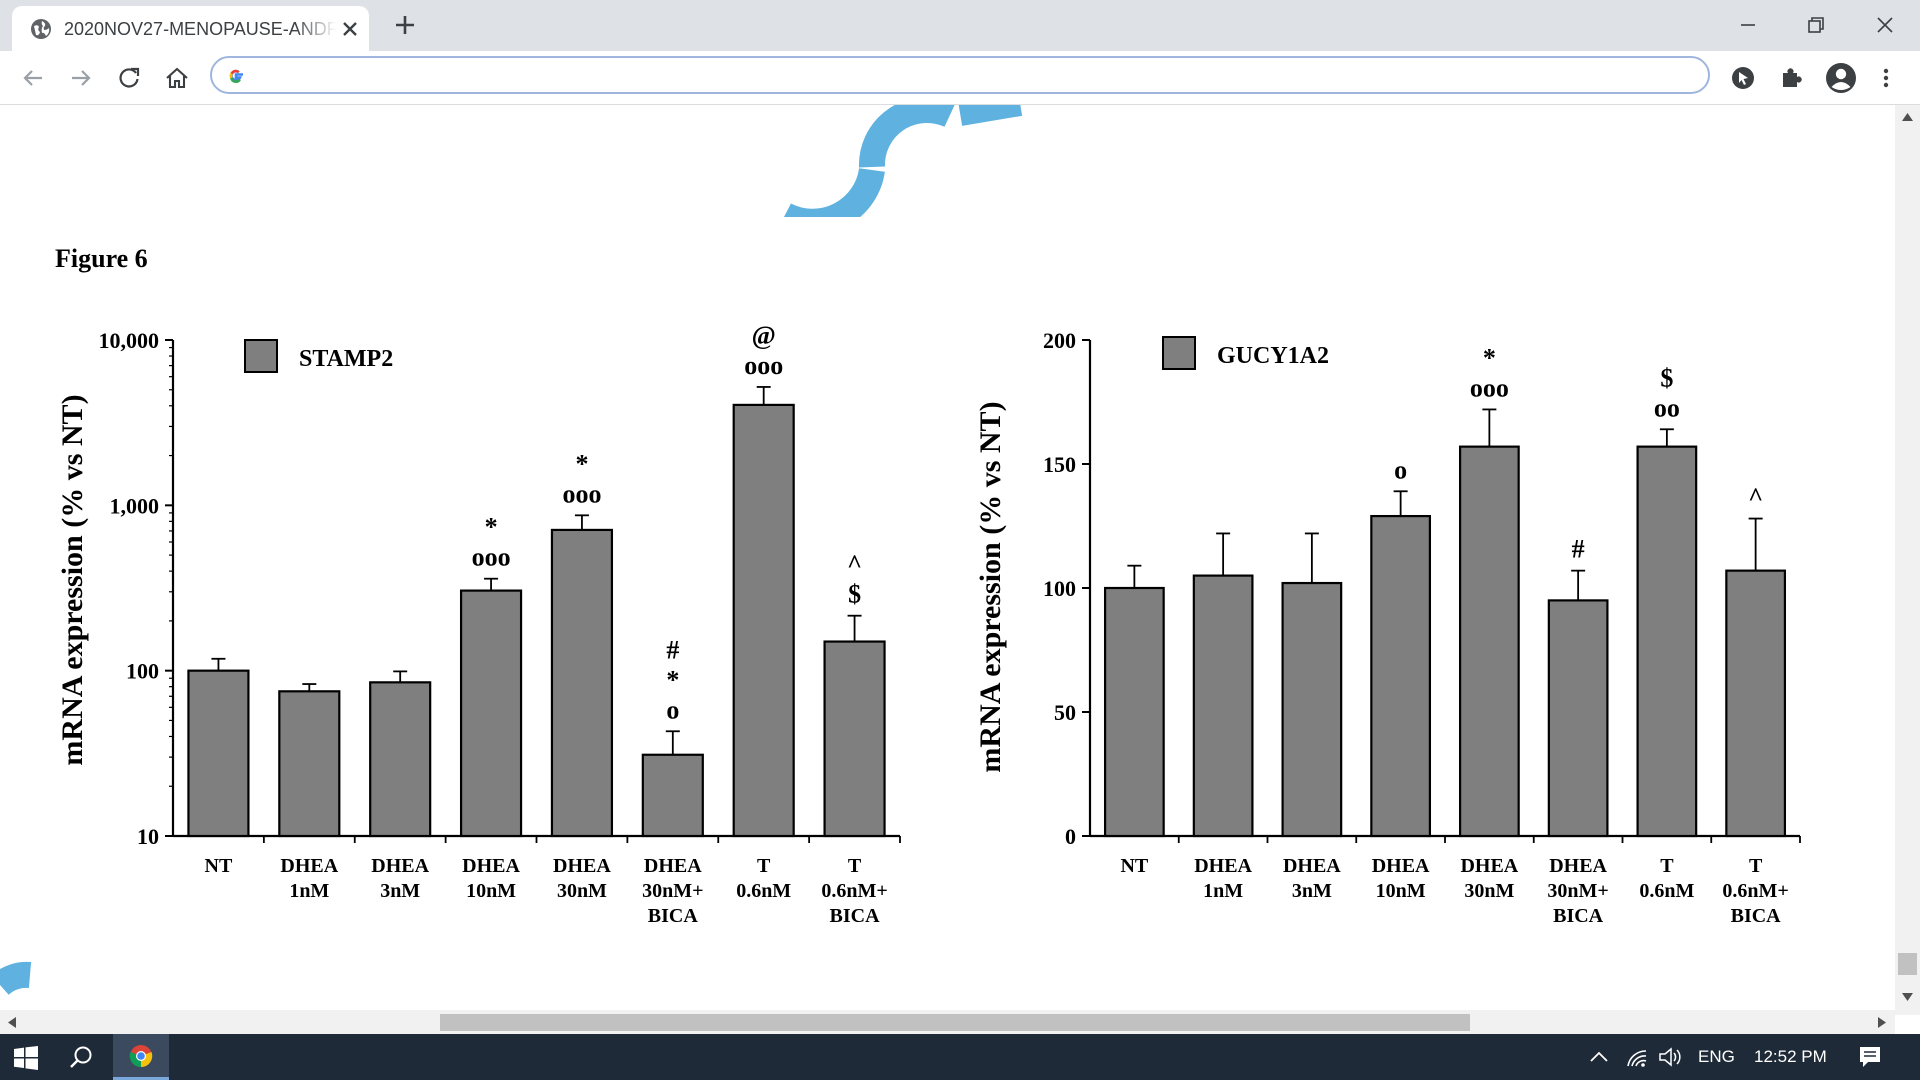 This screenshot has height=1080, width=1920. What do you see at coordinates (764, 335) in the screenshot?
I see `significance-label: @` at bounding box center [764, 335].